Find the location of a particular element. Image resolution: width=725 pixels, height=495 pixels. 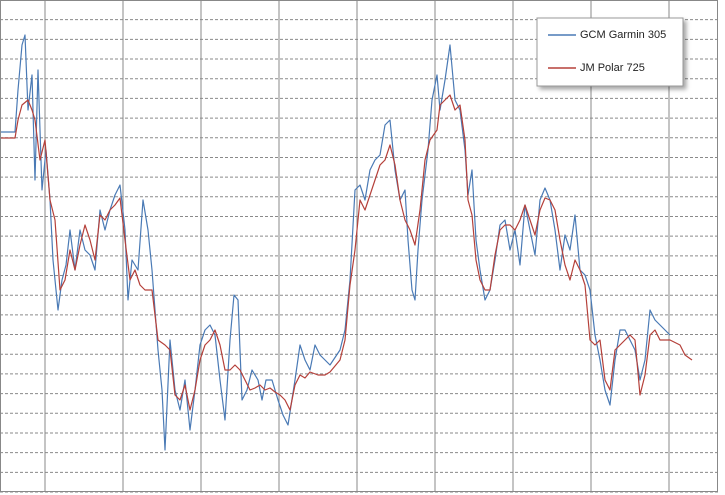

legend: GCM Garmin 305 JM Polar 725 is located at coordinates (610, 52).